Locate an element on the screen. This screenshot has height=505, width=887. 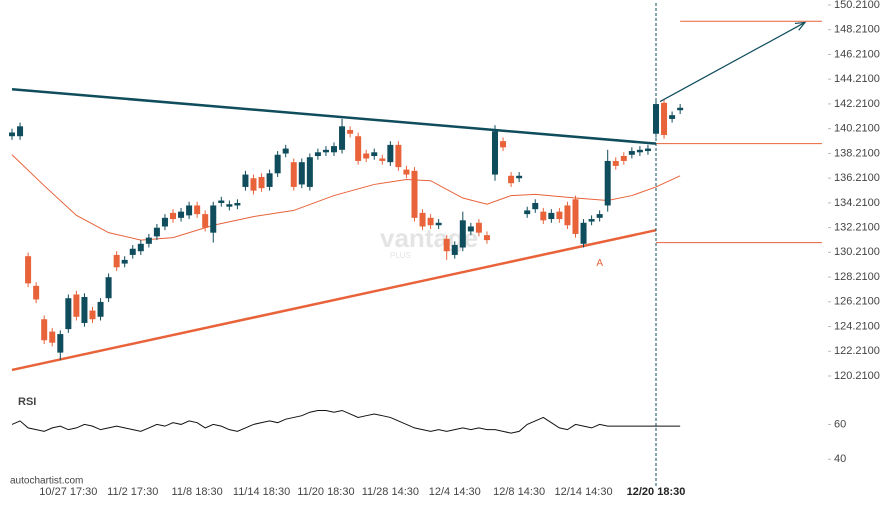
x-tick-label: 11/2 17:30 is located at coordinates (132, 492).